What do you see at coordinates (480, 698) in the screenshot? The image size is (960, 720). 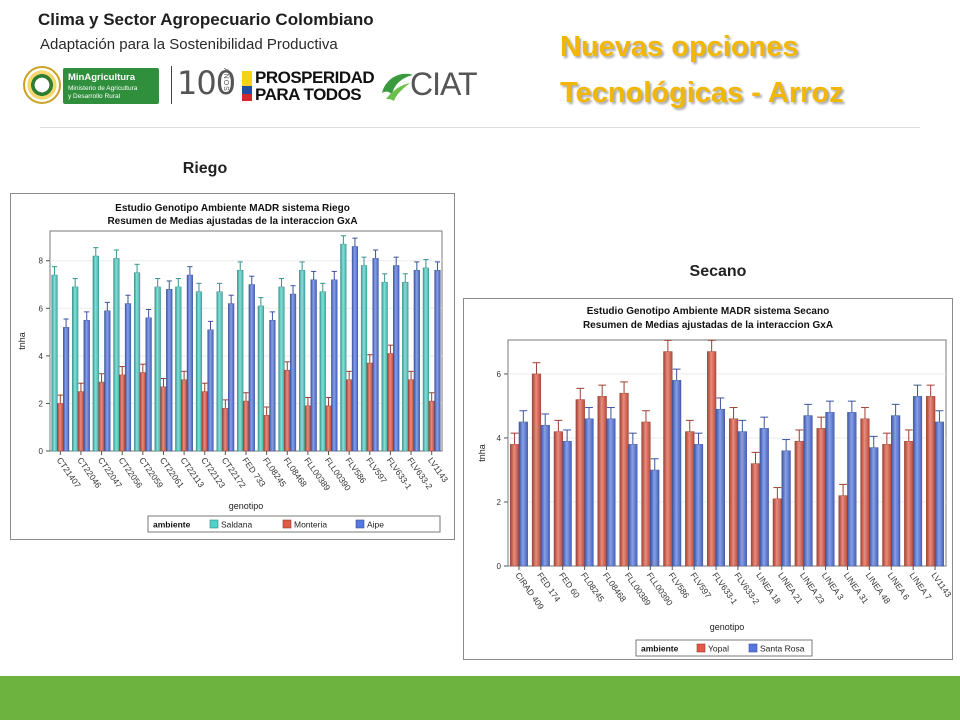 I see `footer-bar` at bounding box center [480, 698].